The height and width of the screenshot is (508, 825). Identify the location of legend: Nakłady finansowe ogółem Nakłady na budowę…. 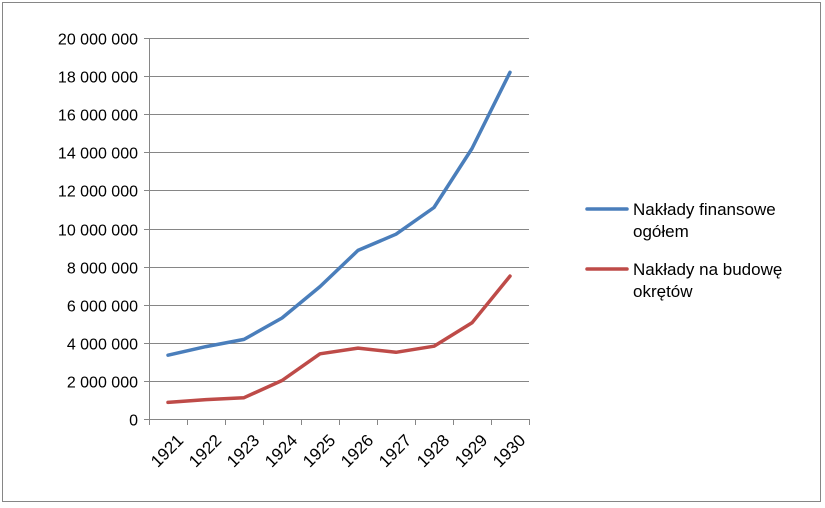
(683, 250).